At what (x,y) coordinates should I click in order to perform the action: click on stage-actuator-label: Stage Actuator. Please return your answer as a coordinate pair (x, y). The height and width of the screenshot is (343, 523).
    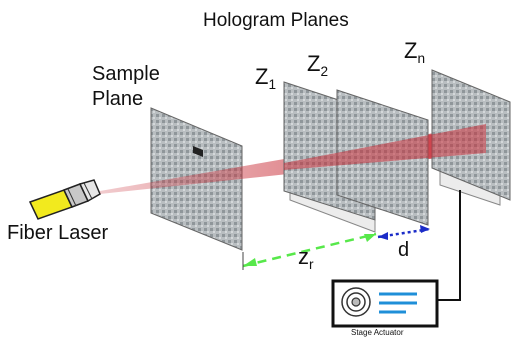
    Looking at the image, I should click on (377, 332).